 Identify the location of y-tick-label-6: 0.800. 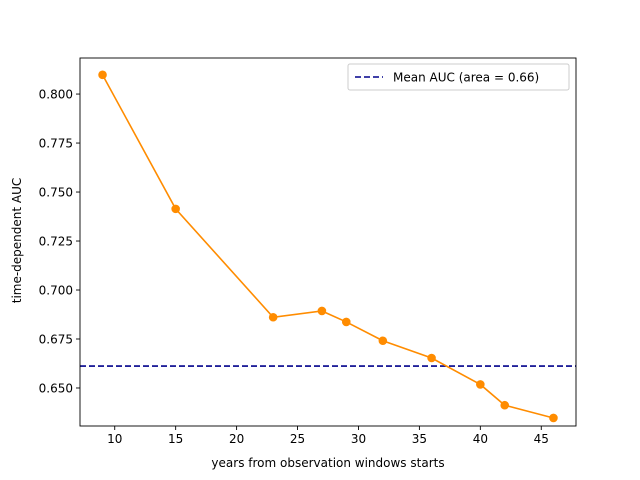
(56, 94).